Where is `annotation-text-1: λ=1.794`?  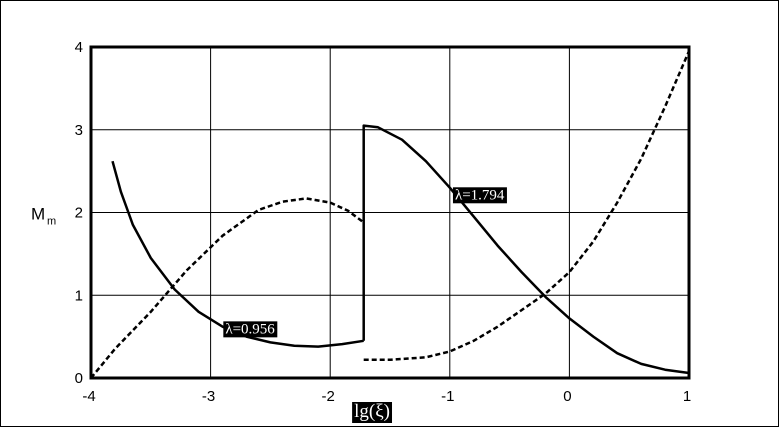
annotation-text-1: λ=1.794 is located at coordinates (480, 195).